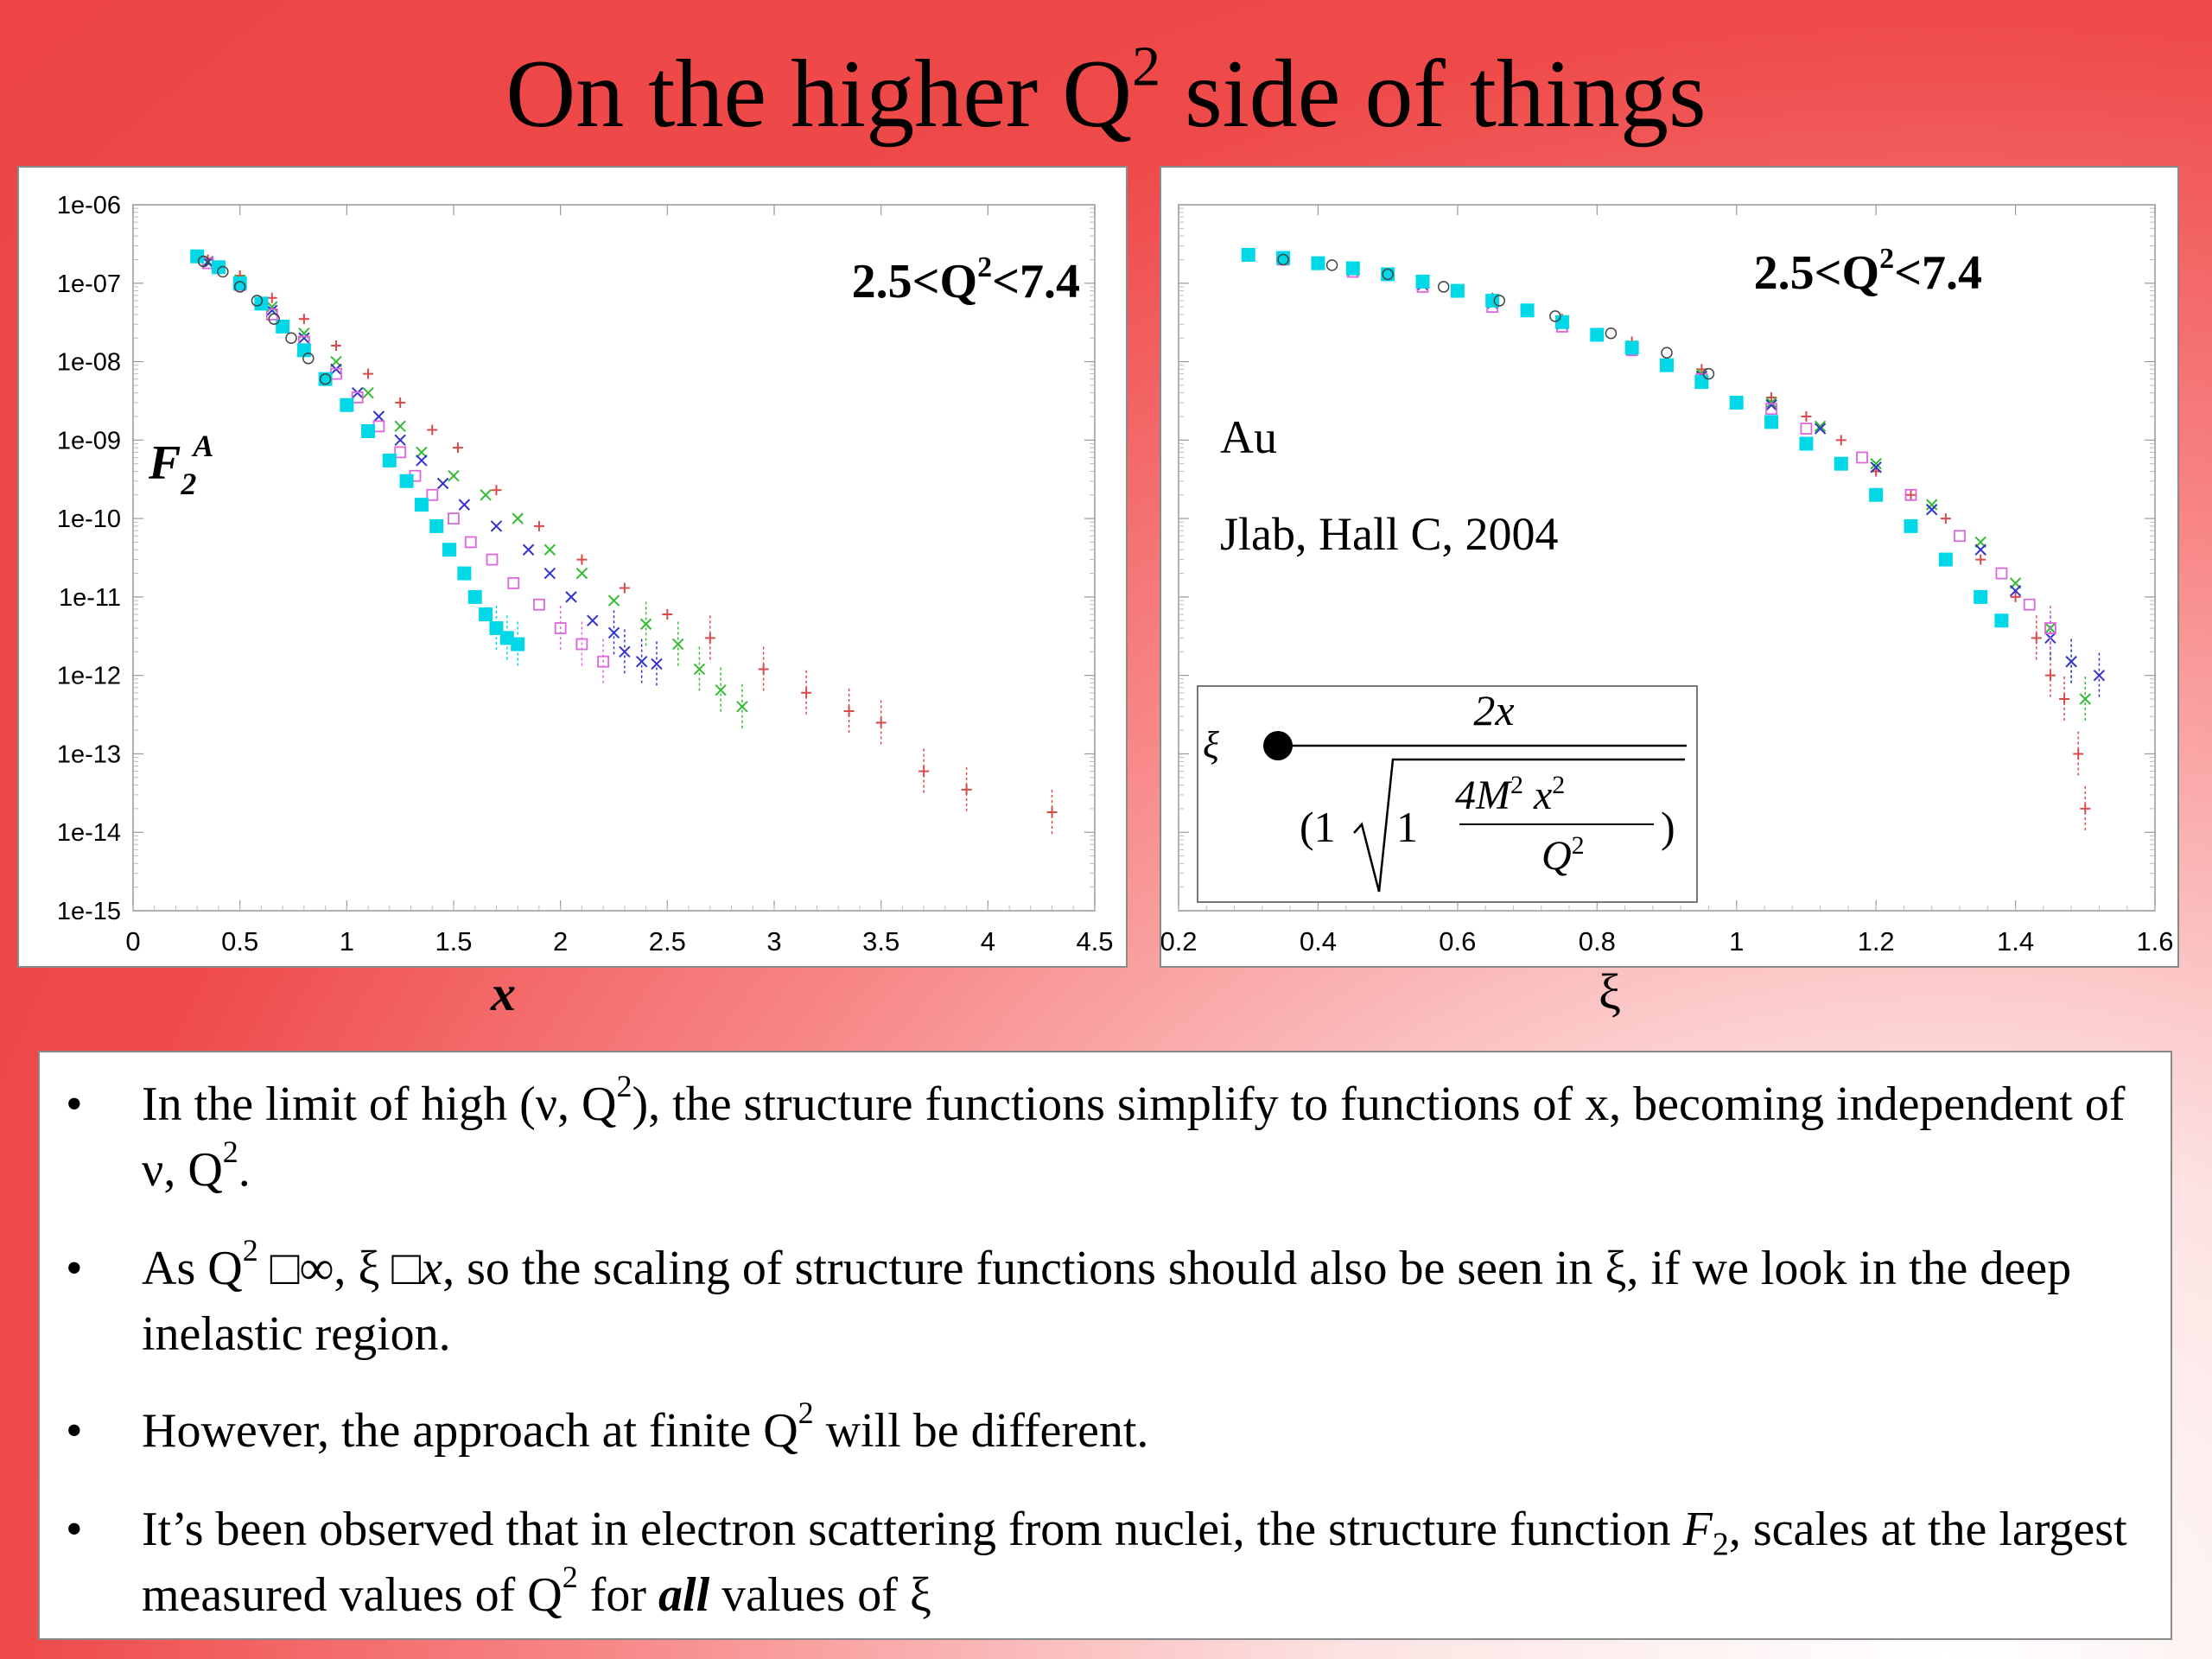  What do you see at coordinates (773, 941) in the screenshot?
I see `x-tick-label: 3` at bounding box center [773, 941].